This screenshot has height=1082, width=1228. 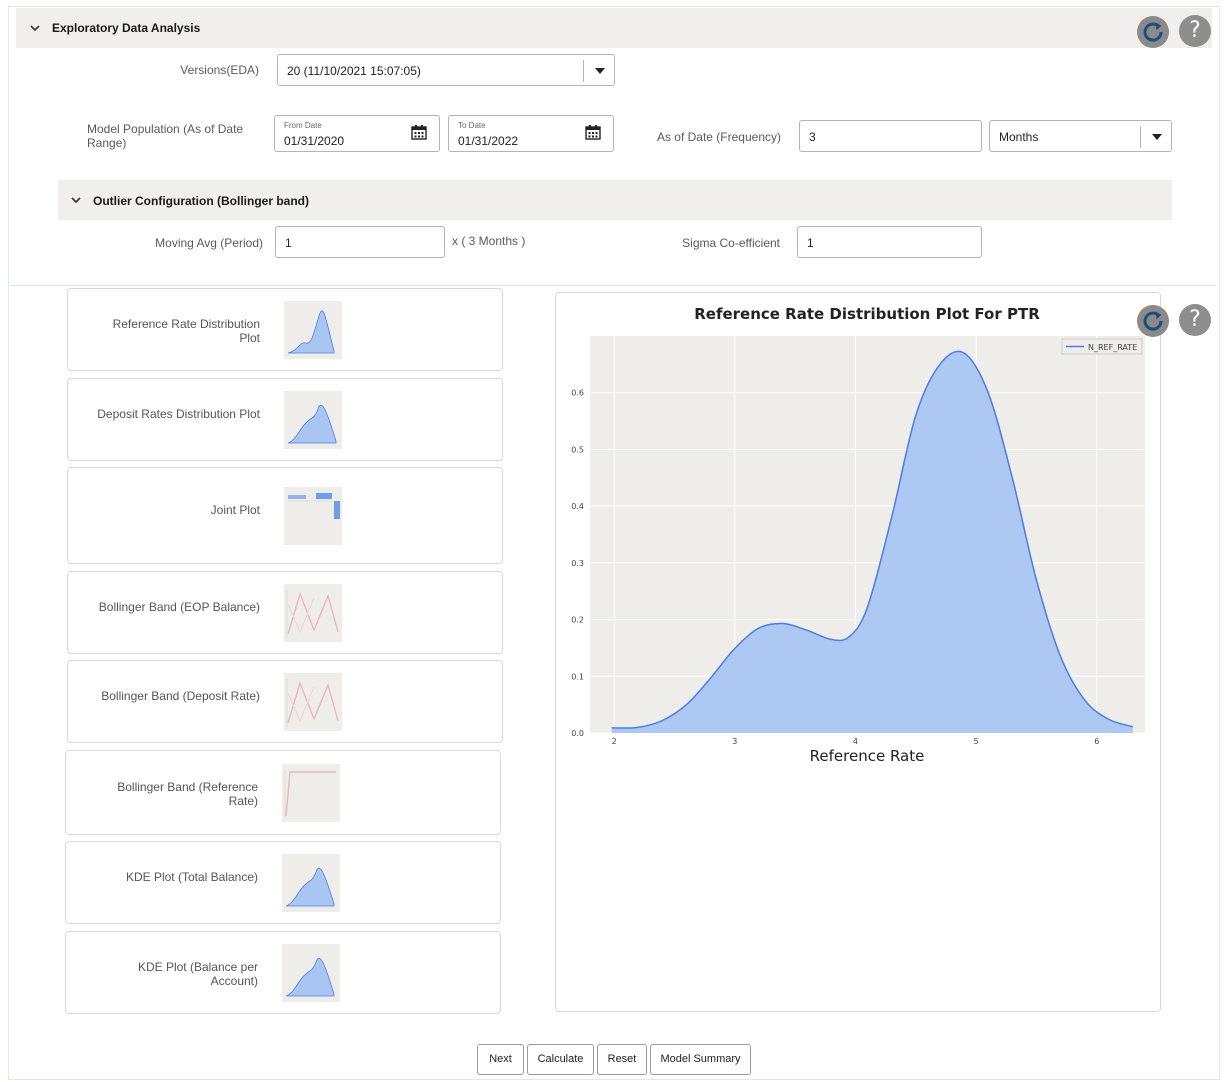 I want to click on frequency-input: 3, so click(x=890, y=136).